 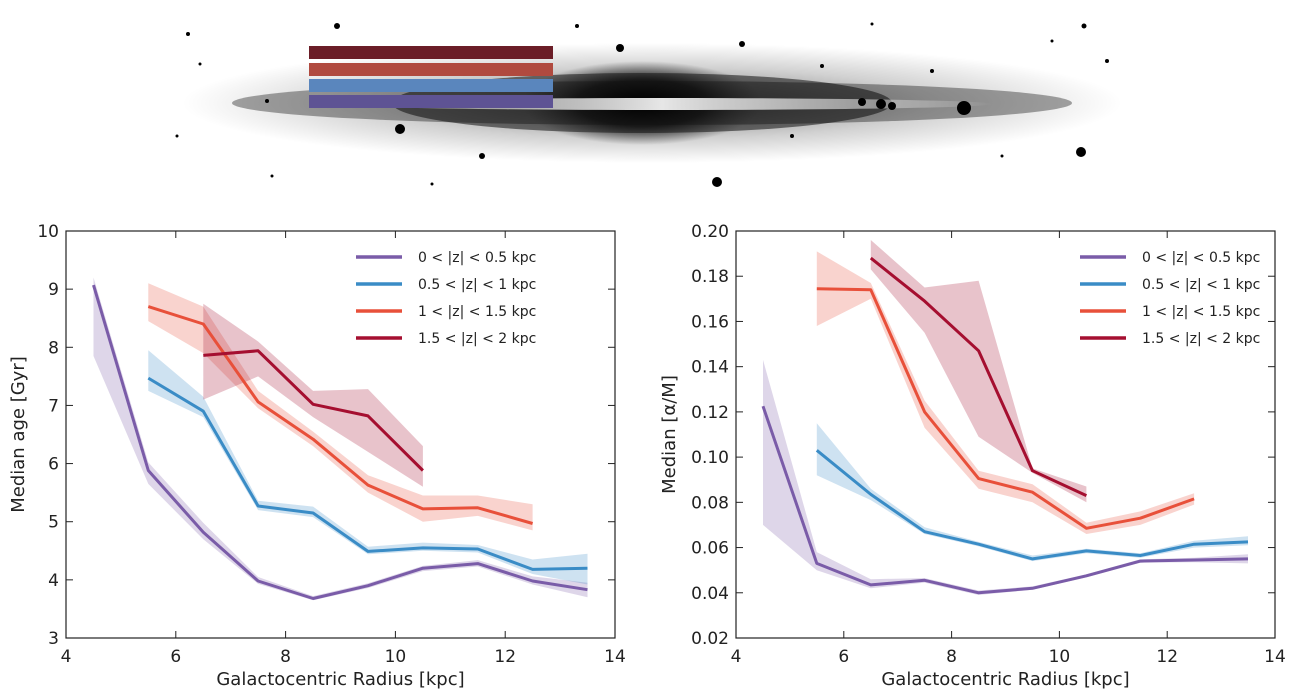 What do you see at coordinates (53, 406) in the screenshot?
I see `chart-0-ytick-label: 7` at bounding box center [53, 406].